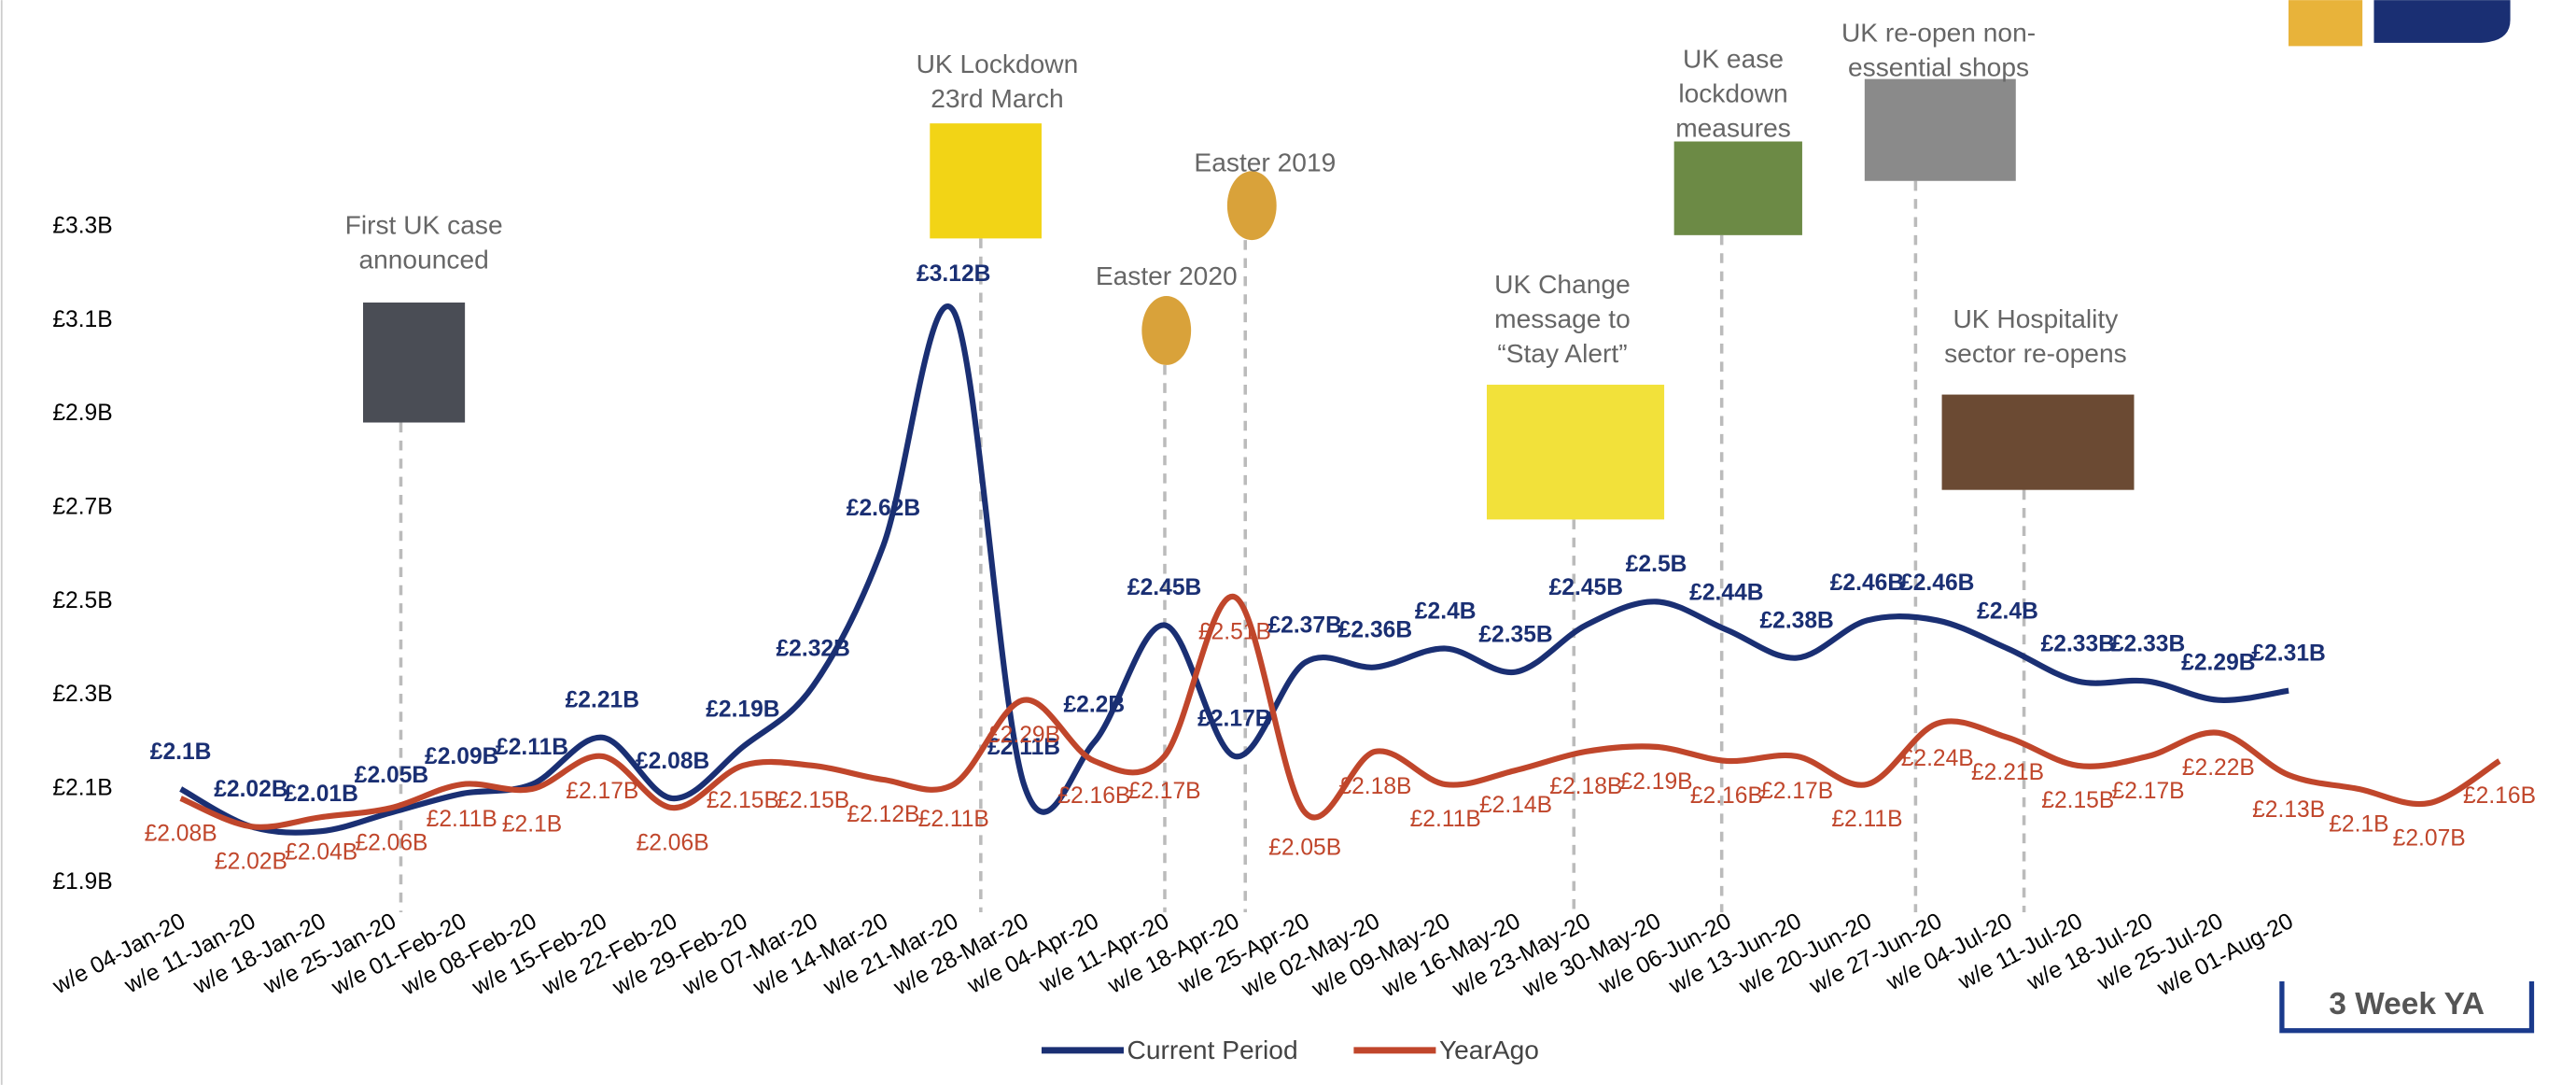  Describe the element at coordinates (2288, 653) in the screenshot. I see `data-label: £2.31B` at that location.